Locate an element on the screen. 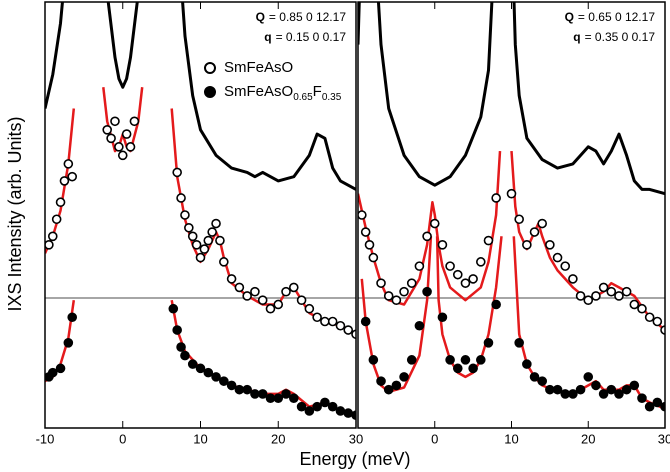 This screenshot has width=670, height=472. annotation: q = 0.35 0 0.17 is located at coordinates (614, 37).